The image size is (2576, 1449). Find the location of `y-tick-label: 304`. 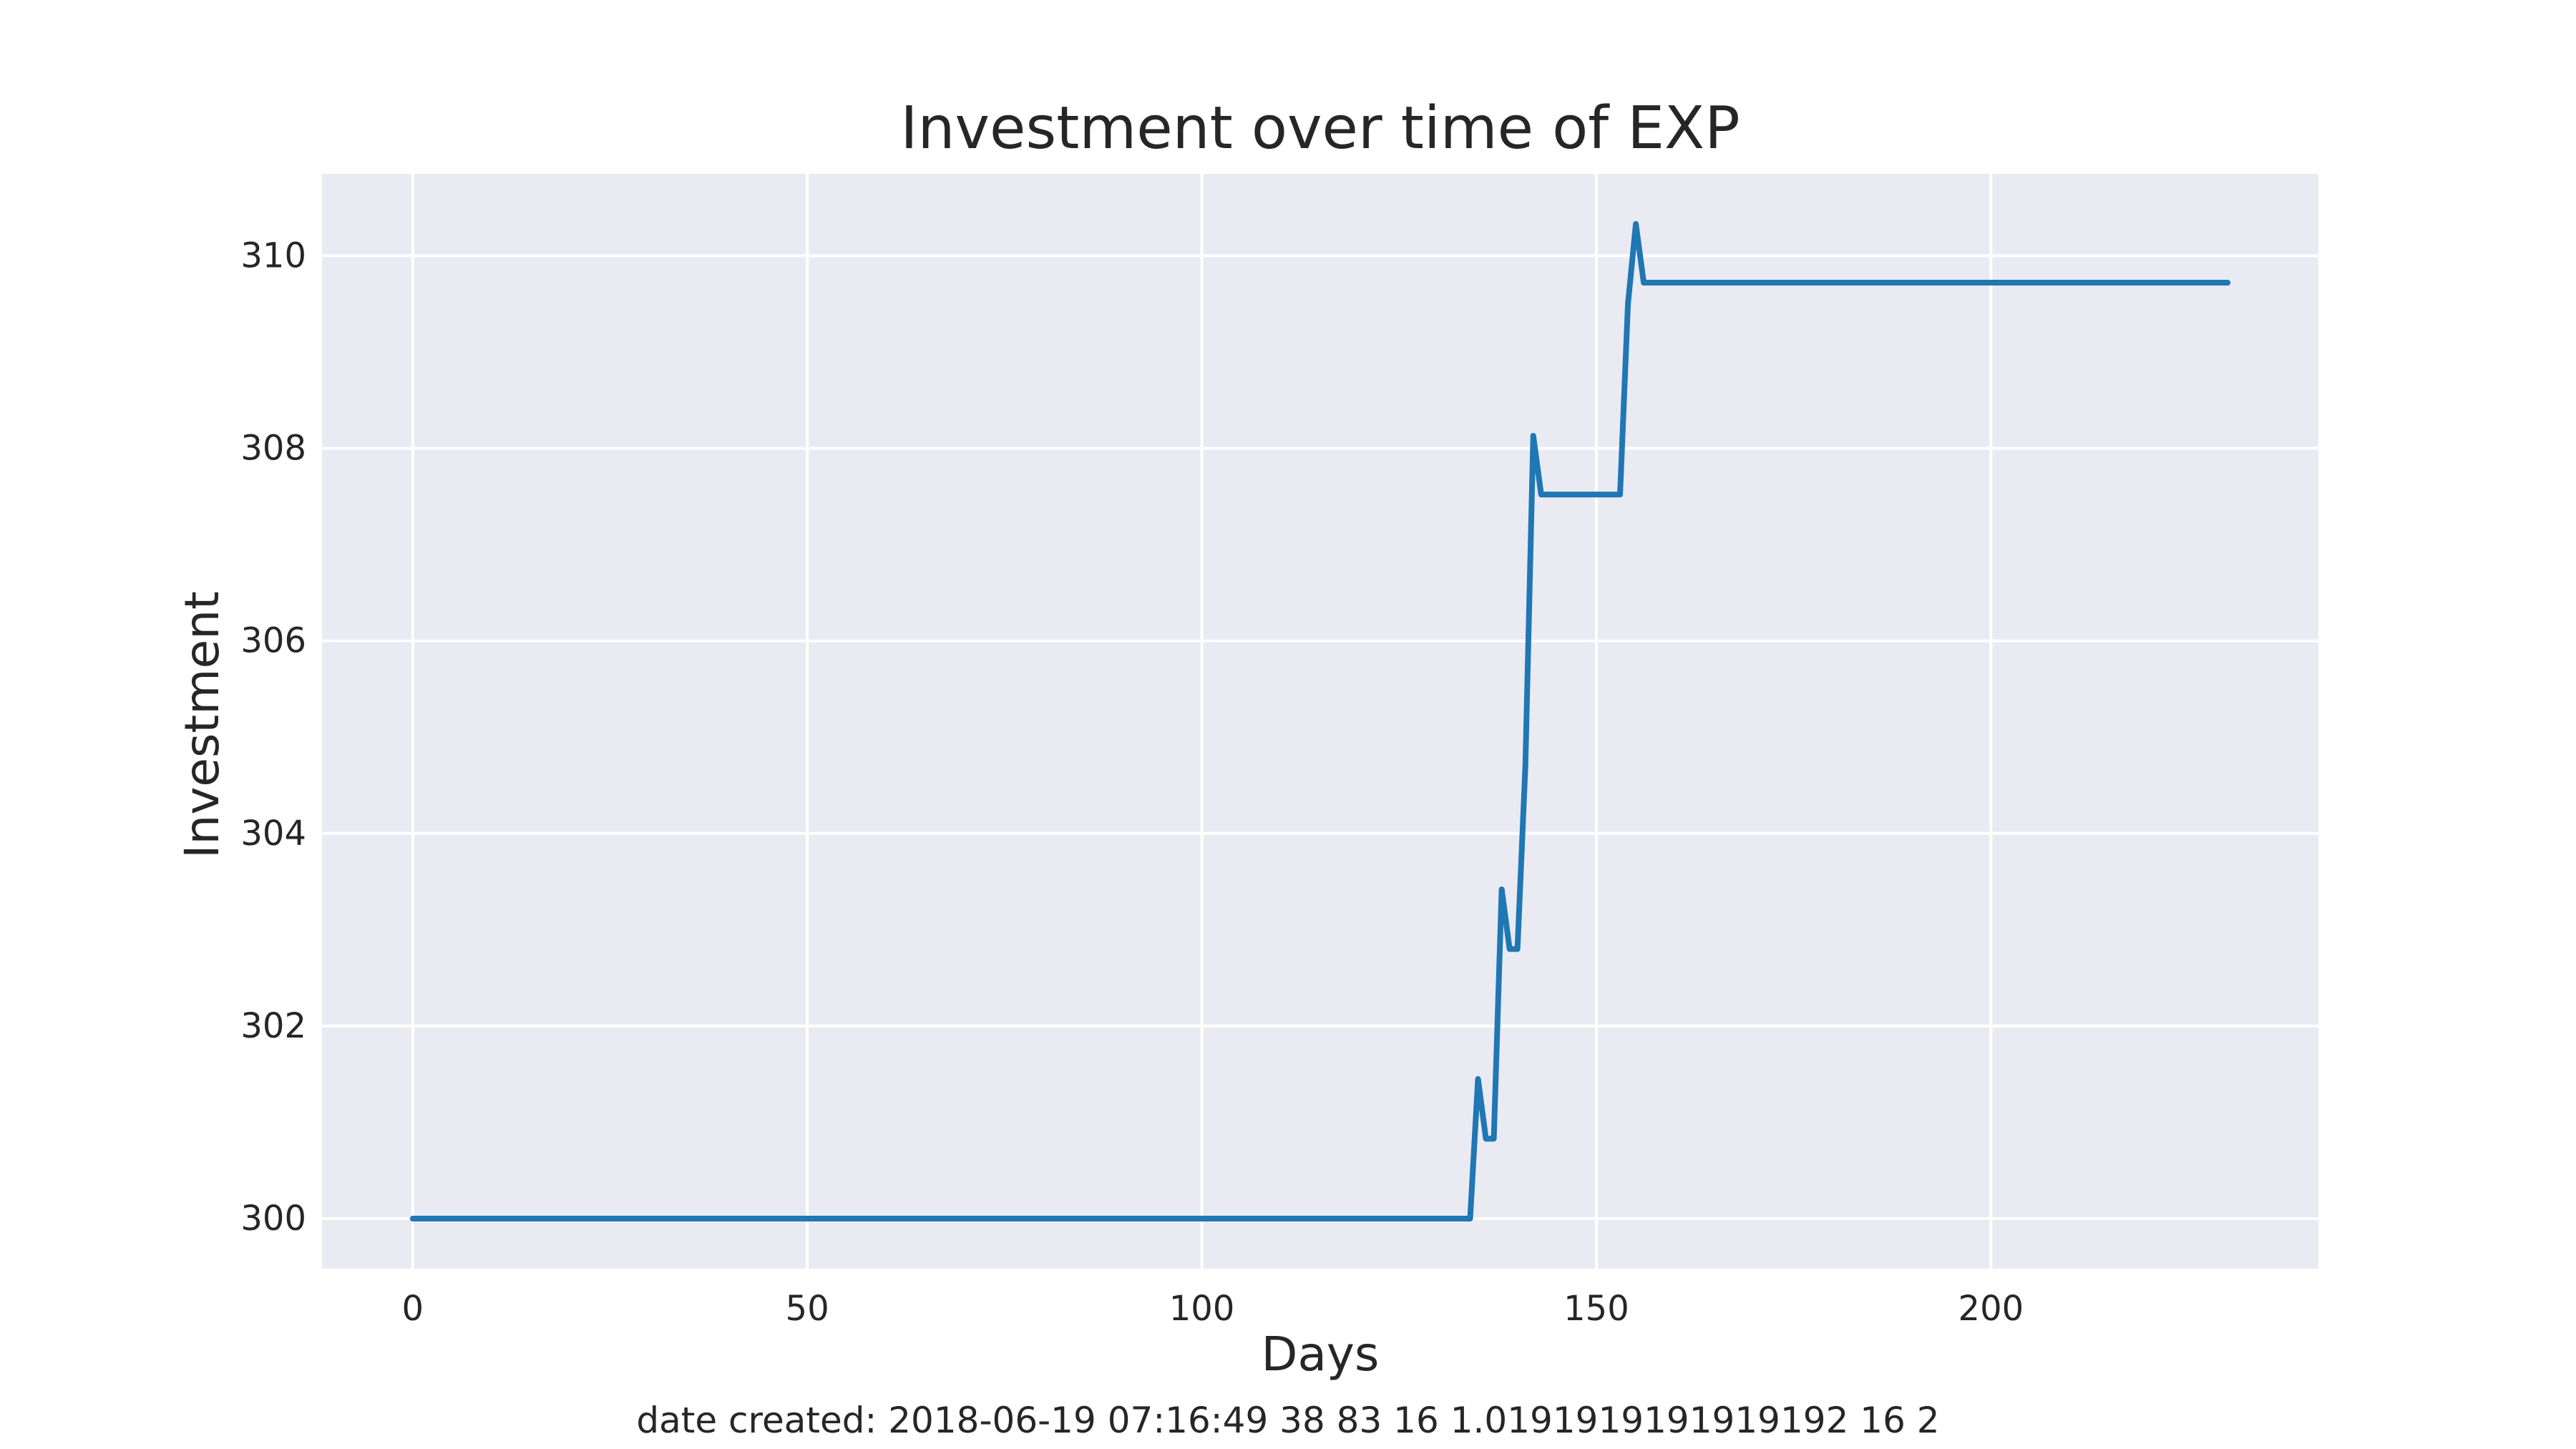

y-tick-label: 304 is located at coordinates (273, 834).